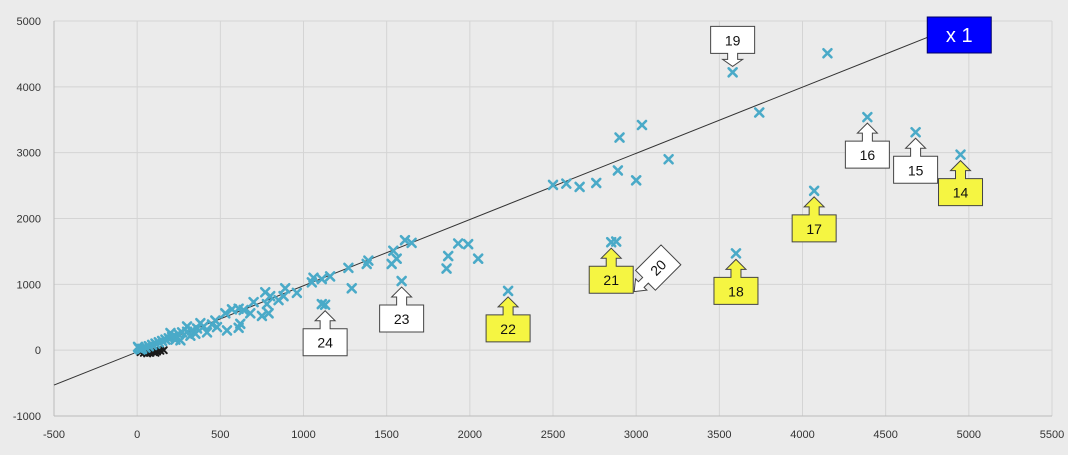 The image size is (1068, 455). What do you see at coordinates (867, 145) in the screenshot?
I see `callout-16: 16` at bounding box center [867, 145].